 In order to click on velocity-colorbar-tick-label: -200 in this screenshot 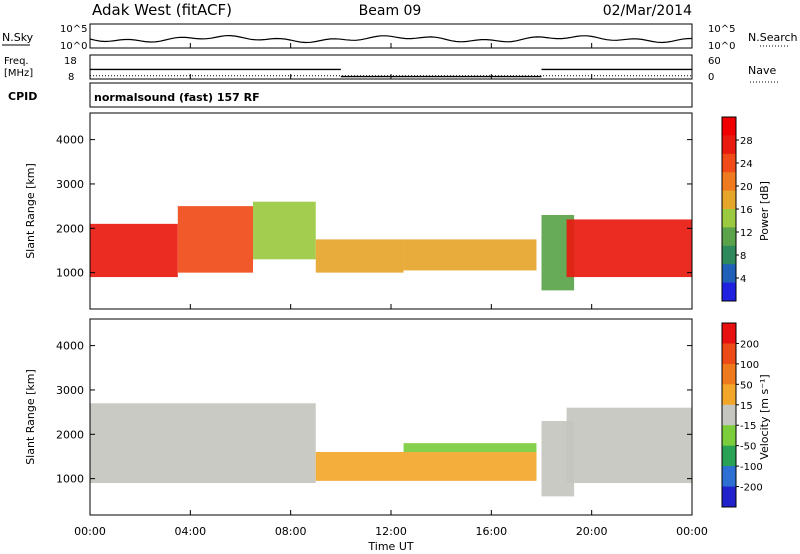, I will do `click(751, 488)`.